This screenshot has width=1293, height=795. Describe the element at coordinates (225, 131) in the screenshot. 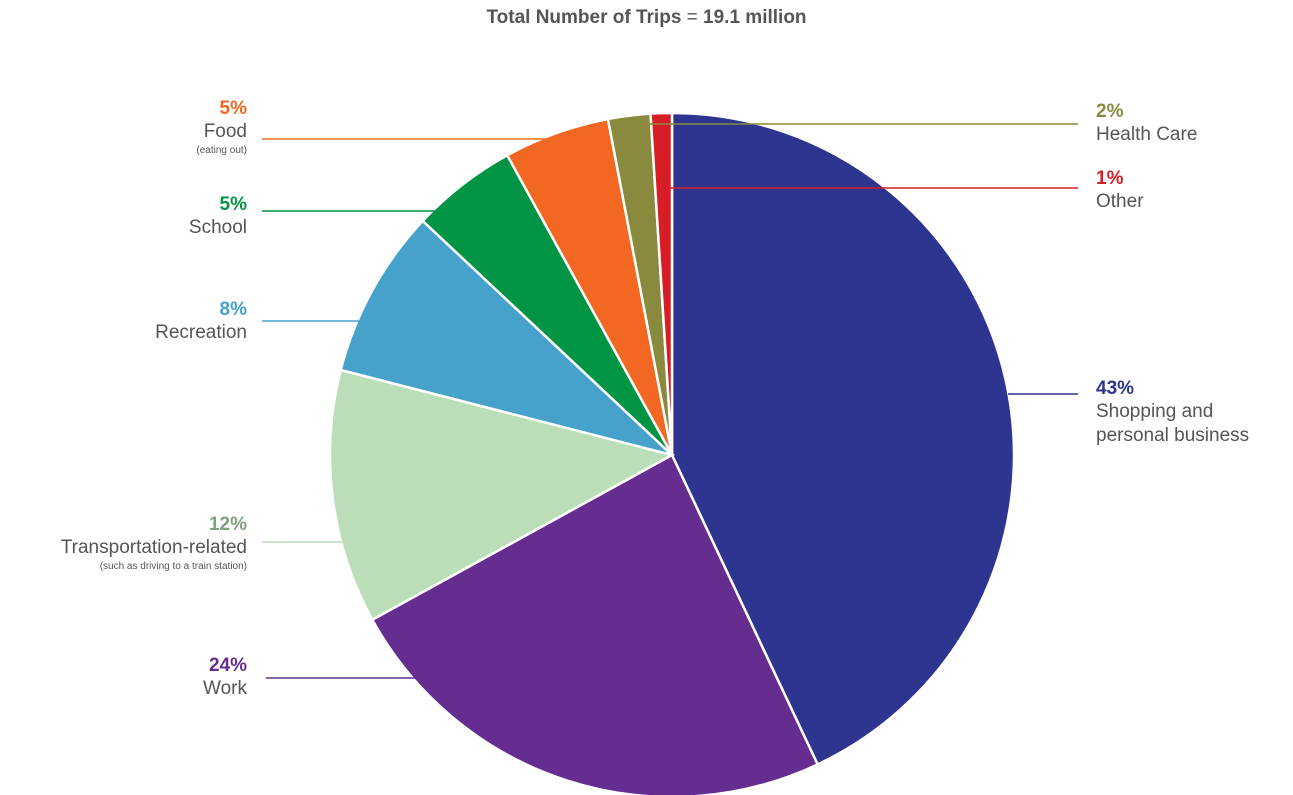

I see `label-food-name: Food` at that location.